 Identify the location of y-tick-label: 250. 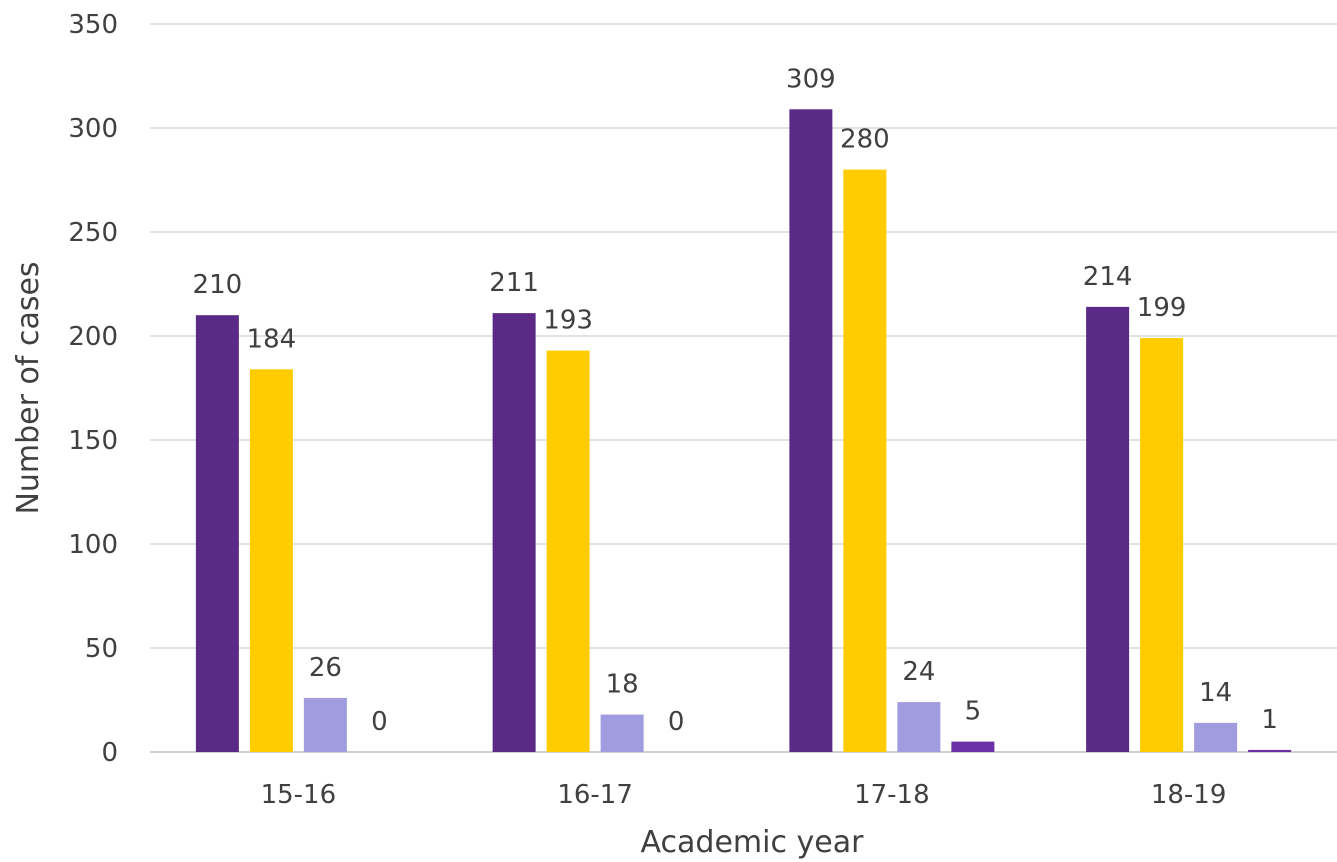
(93, 233).